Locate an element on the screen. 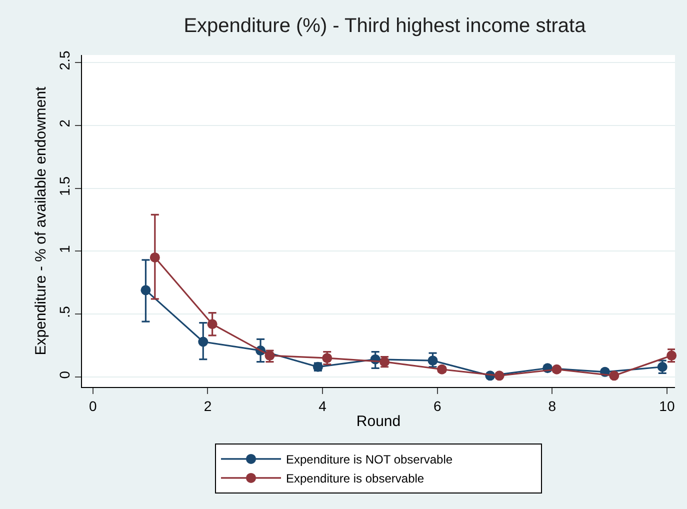 The image size is (687, 509). legend-label: Expenditure is NOT observable is located at coordinates (369, 459).